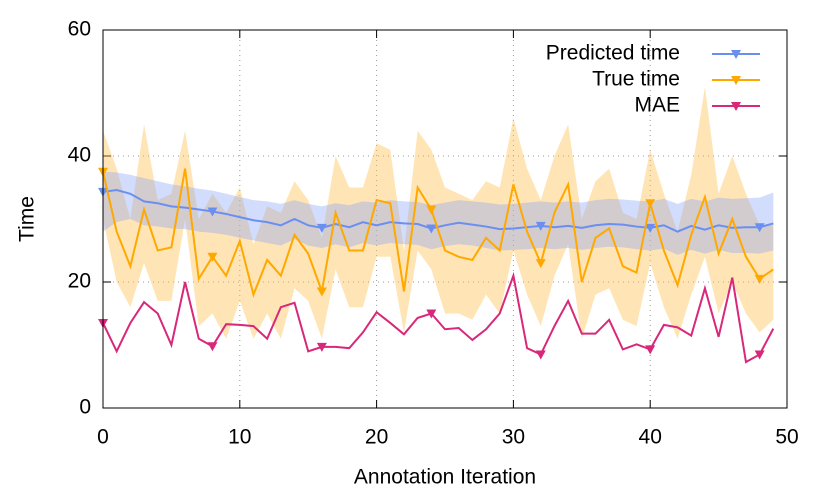  Describe the element at coordinates (376, 437) in the screenshot. I see `x-tick-label: 20` at that location.